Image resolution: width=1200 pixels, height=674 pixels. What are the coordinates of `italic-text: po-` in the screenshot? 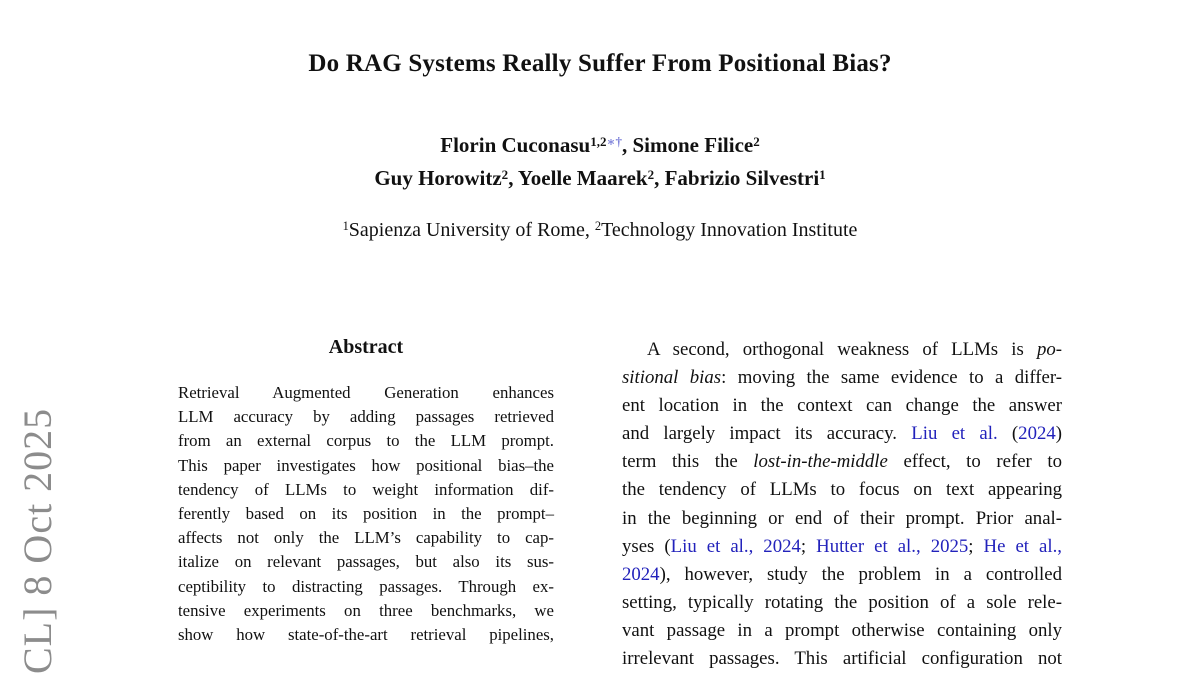 It's located at (1049, 349).